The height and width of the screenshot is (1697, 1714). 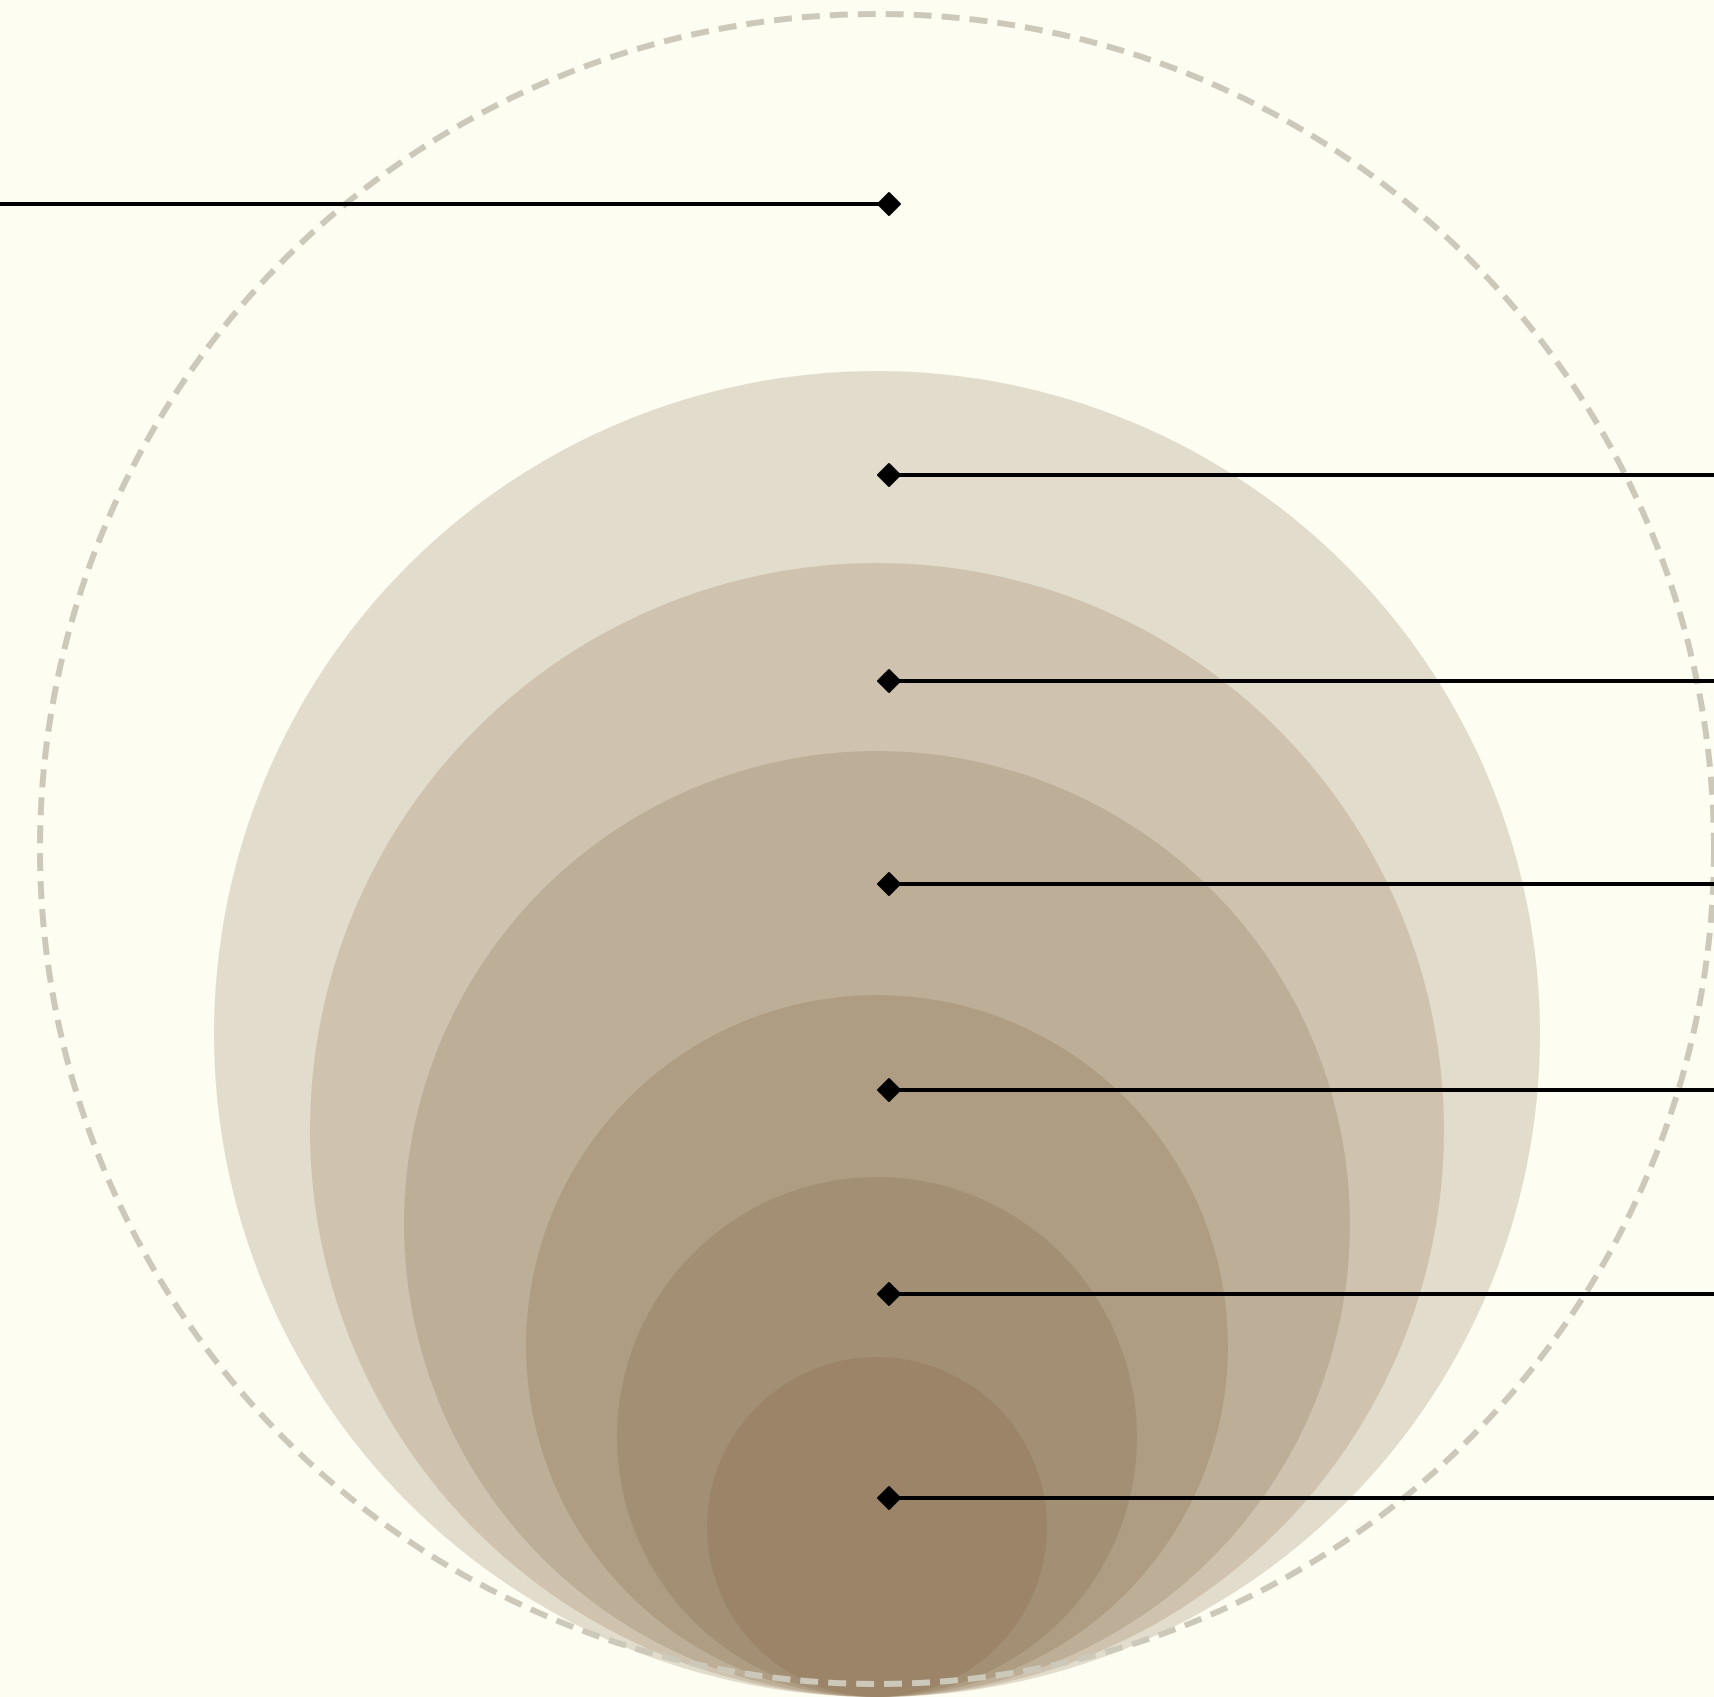 What do you see at coordinates (889, 884) in the screenshot?
I see `leader-line-level-3-diamond-marker` at bounding box center [889, 884].